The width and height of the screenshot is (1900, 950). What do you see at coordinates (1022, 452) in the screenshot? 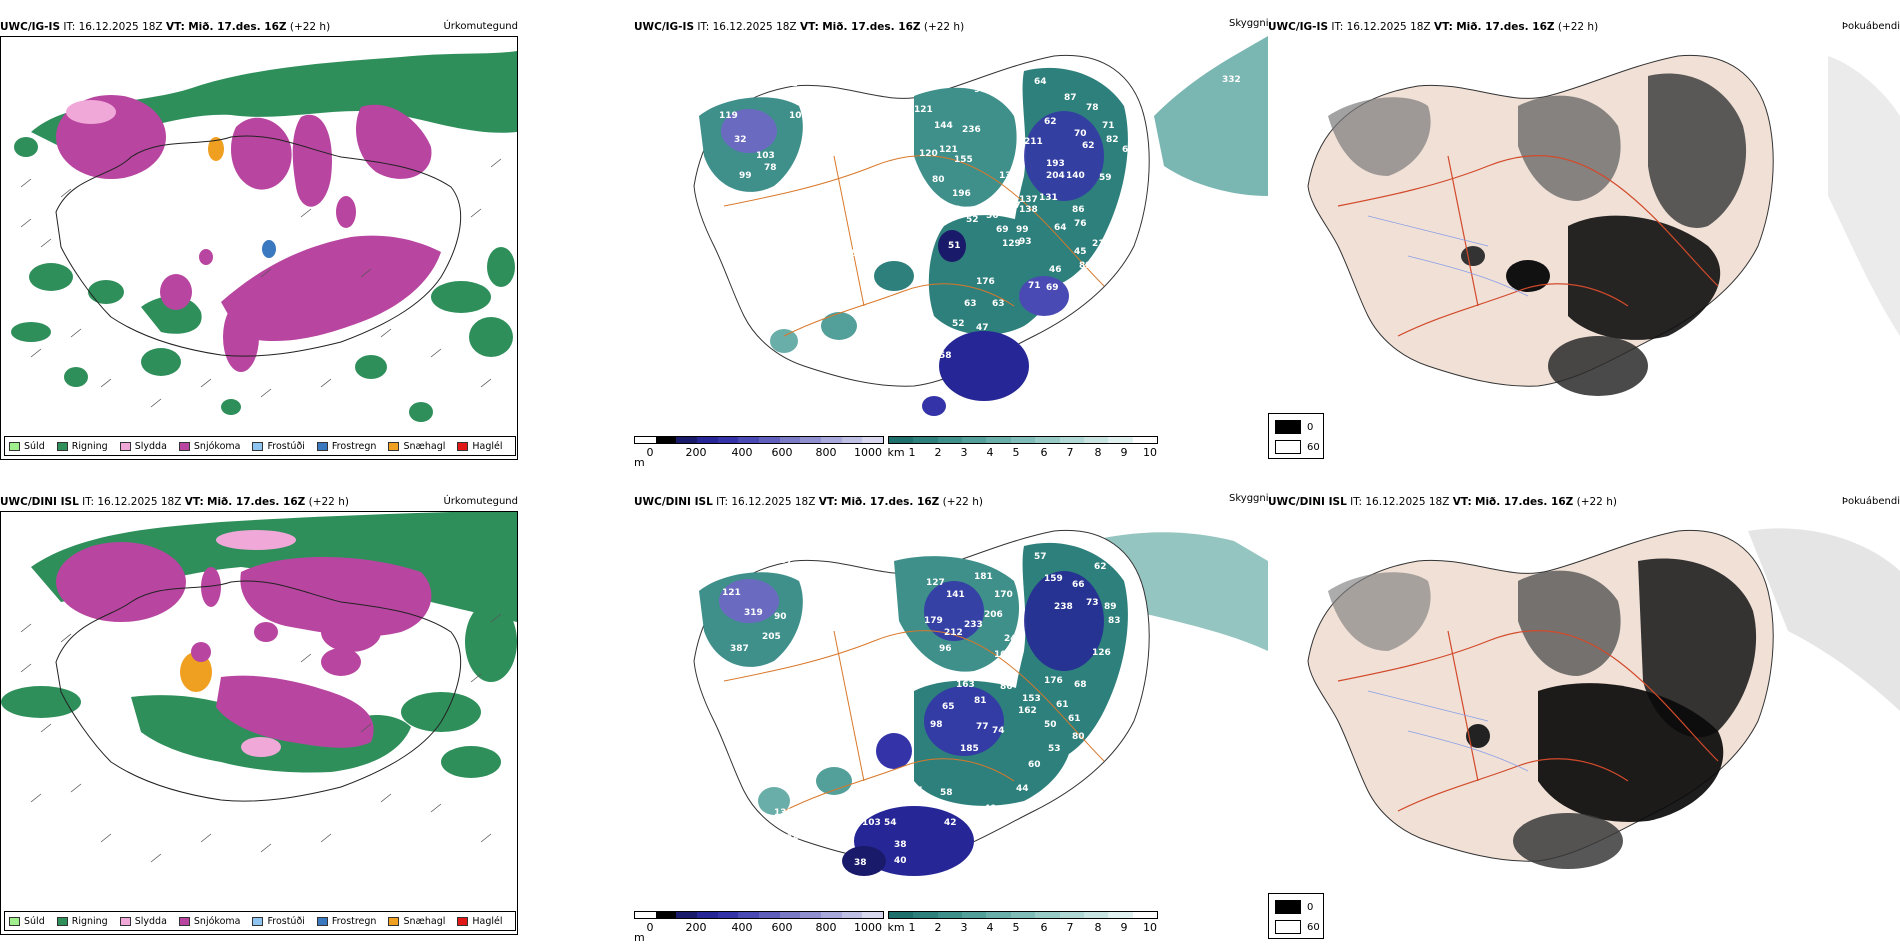
I see `vis-ticks: km 1 2 3 4 5 6 7 8 9 10` at bounding box center [1022, 452].